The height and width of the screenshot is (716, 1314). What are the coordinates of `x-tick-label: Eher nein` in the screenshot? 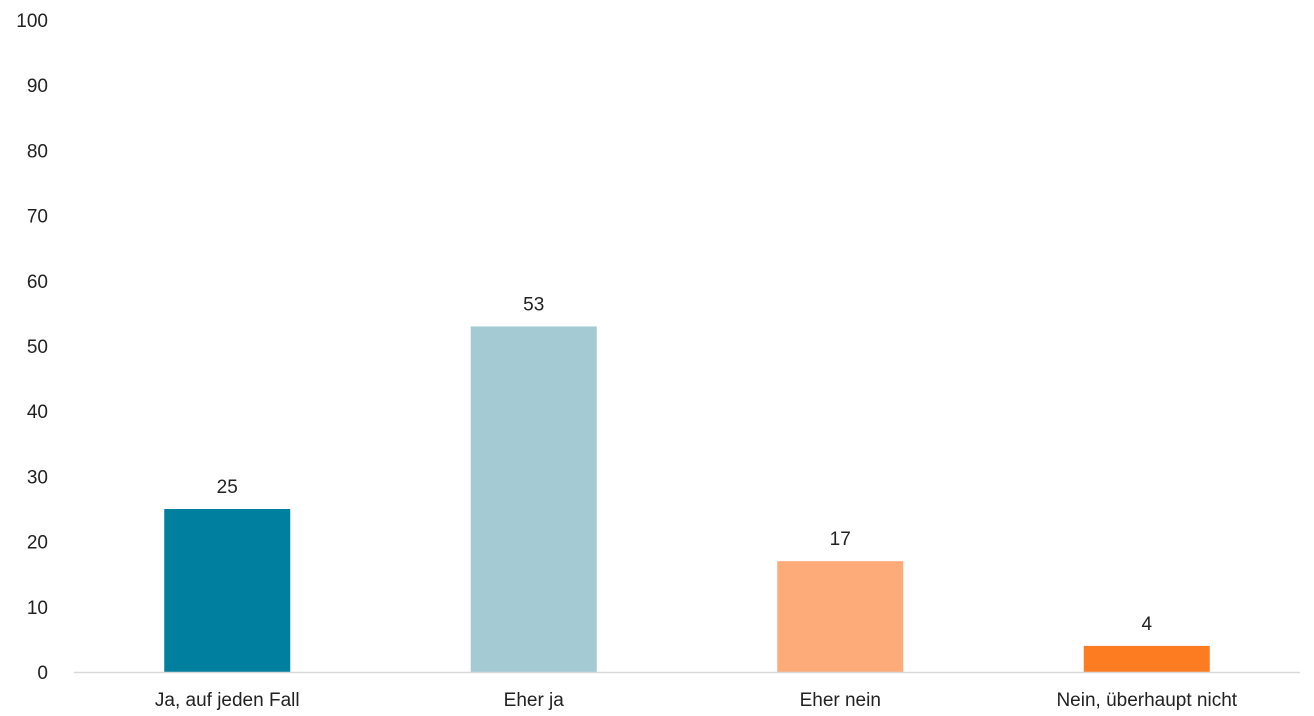 It's located at (840, 700).